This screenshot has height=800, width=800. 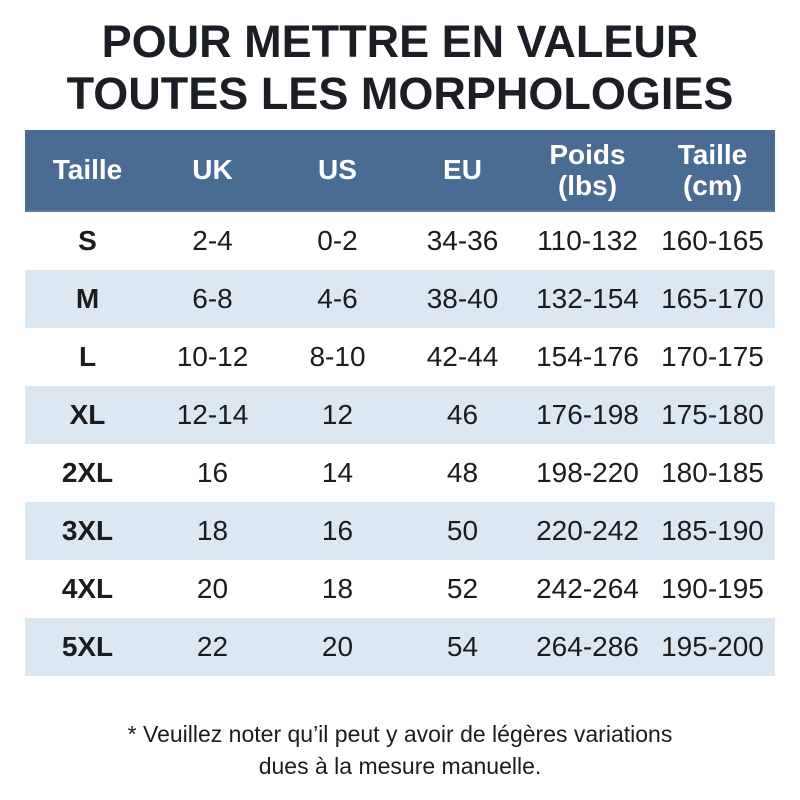 I want to click on table-cell: 50, so click(x=462, y=530).